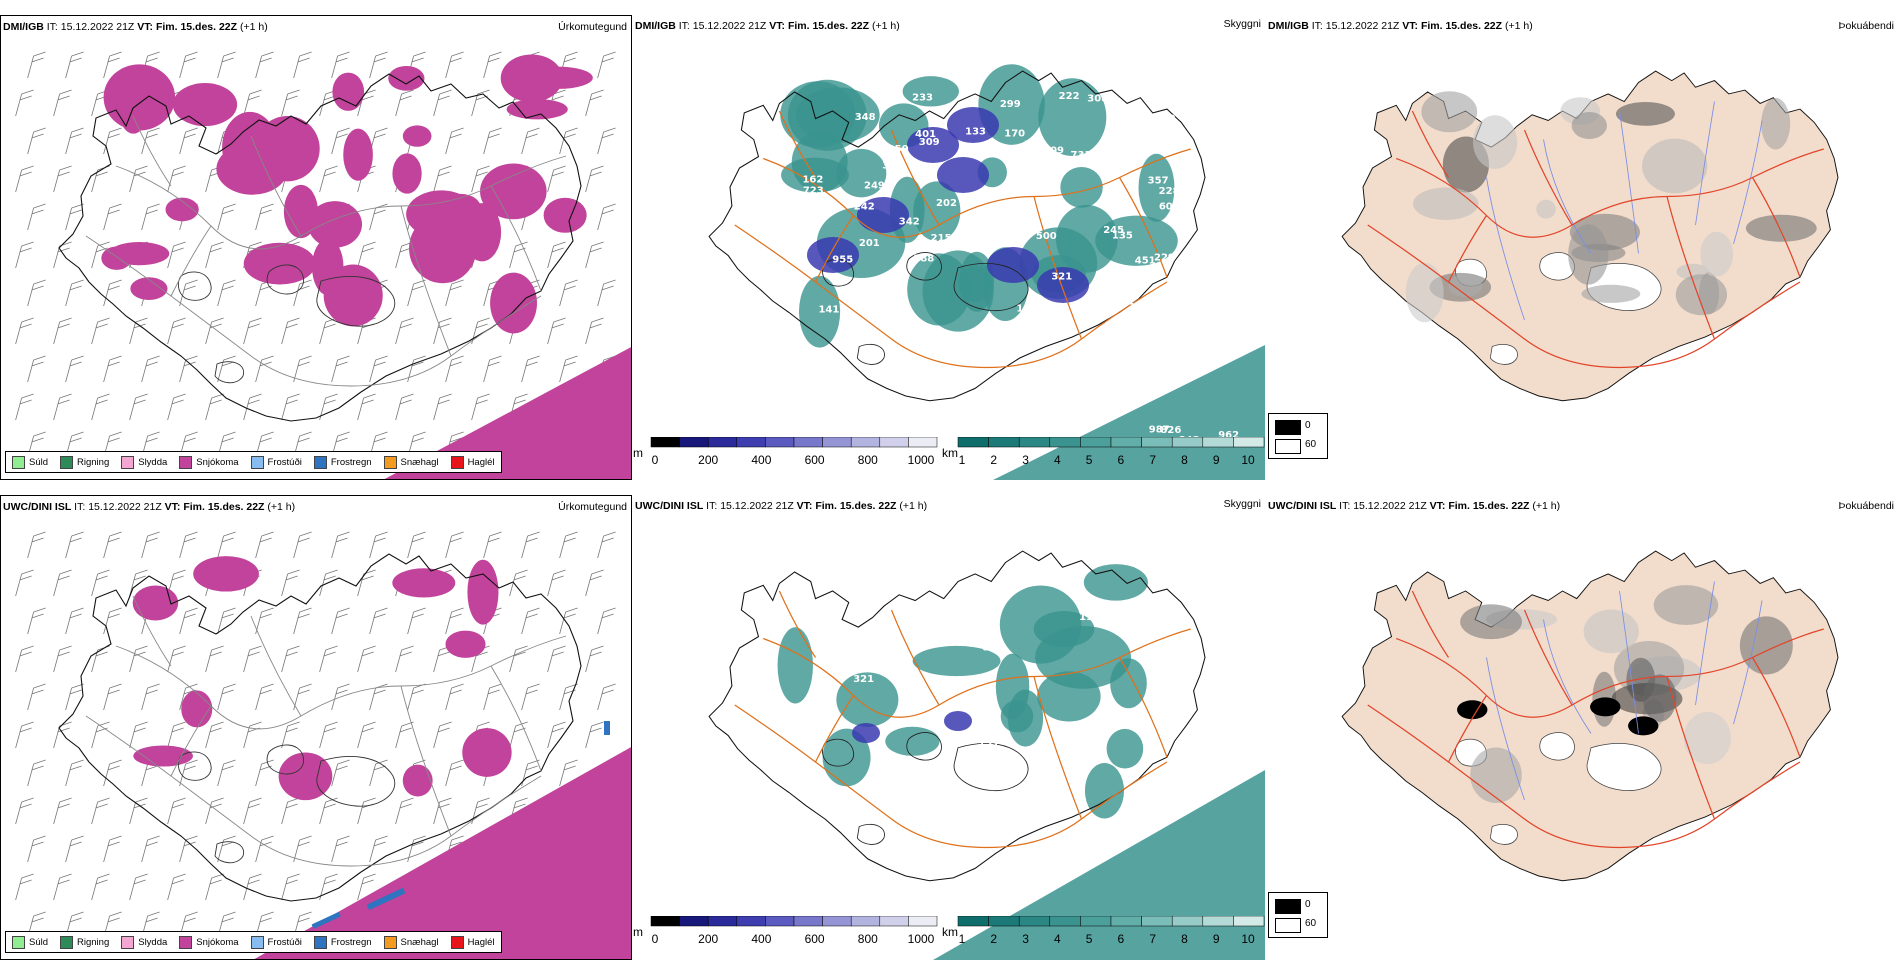 This screenshot has height=960, width=1900. Describe the element at coordinates (1311, 444) in the screenshot. I see `fog-legend-max: 60` at that location.